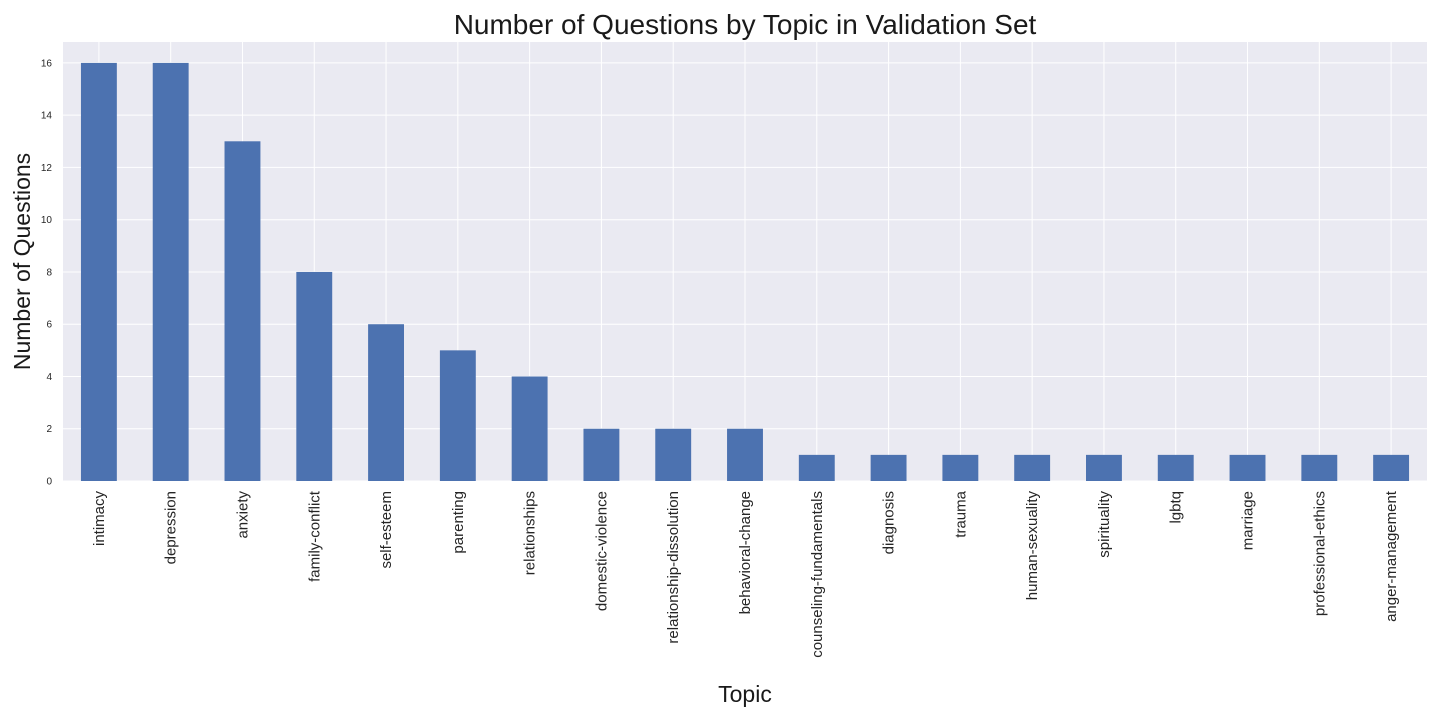 This screenshot has height=720, width=1440. What do you see at coordinates (816, 467) in the screenshot?
I see `bar-counseling-fundamentals` at bounding box center [816, 467].